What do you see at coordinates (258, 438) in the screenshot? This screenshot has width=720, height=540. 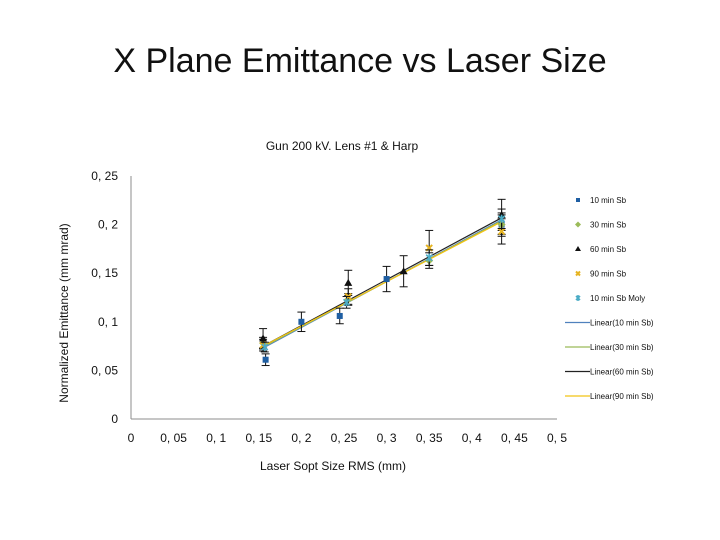 I see `x-tick-label: 0, 15` at bounding box center [258, 438].